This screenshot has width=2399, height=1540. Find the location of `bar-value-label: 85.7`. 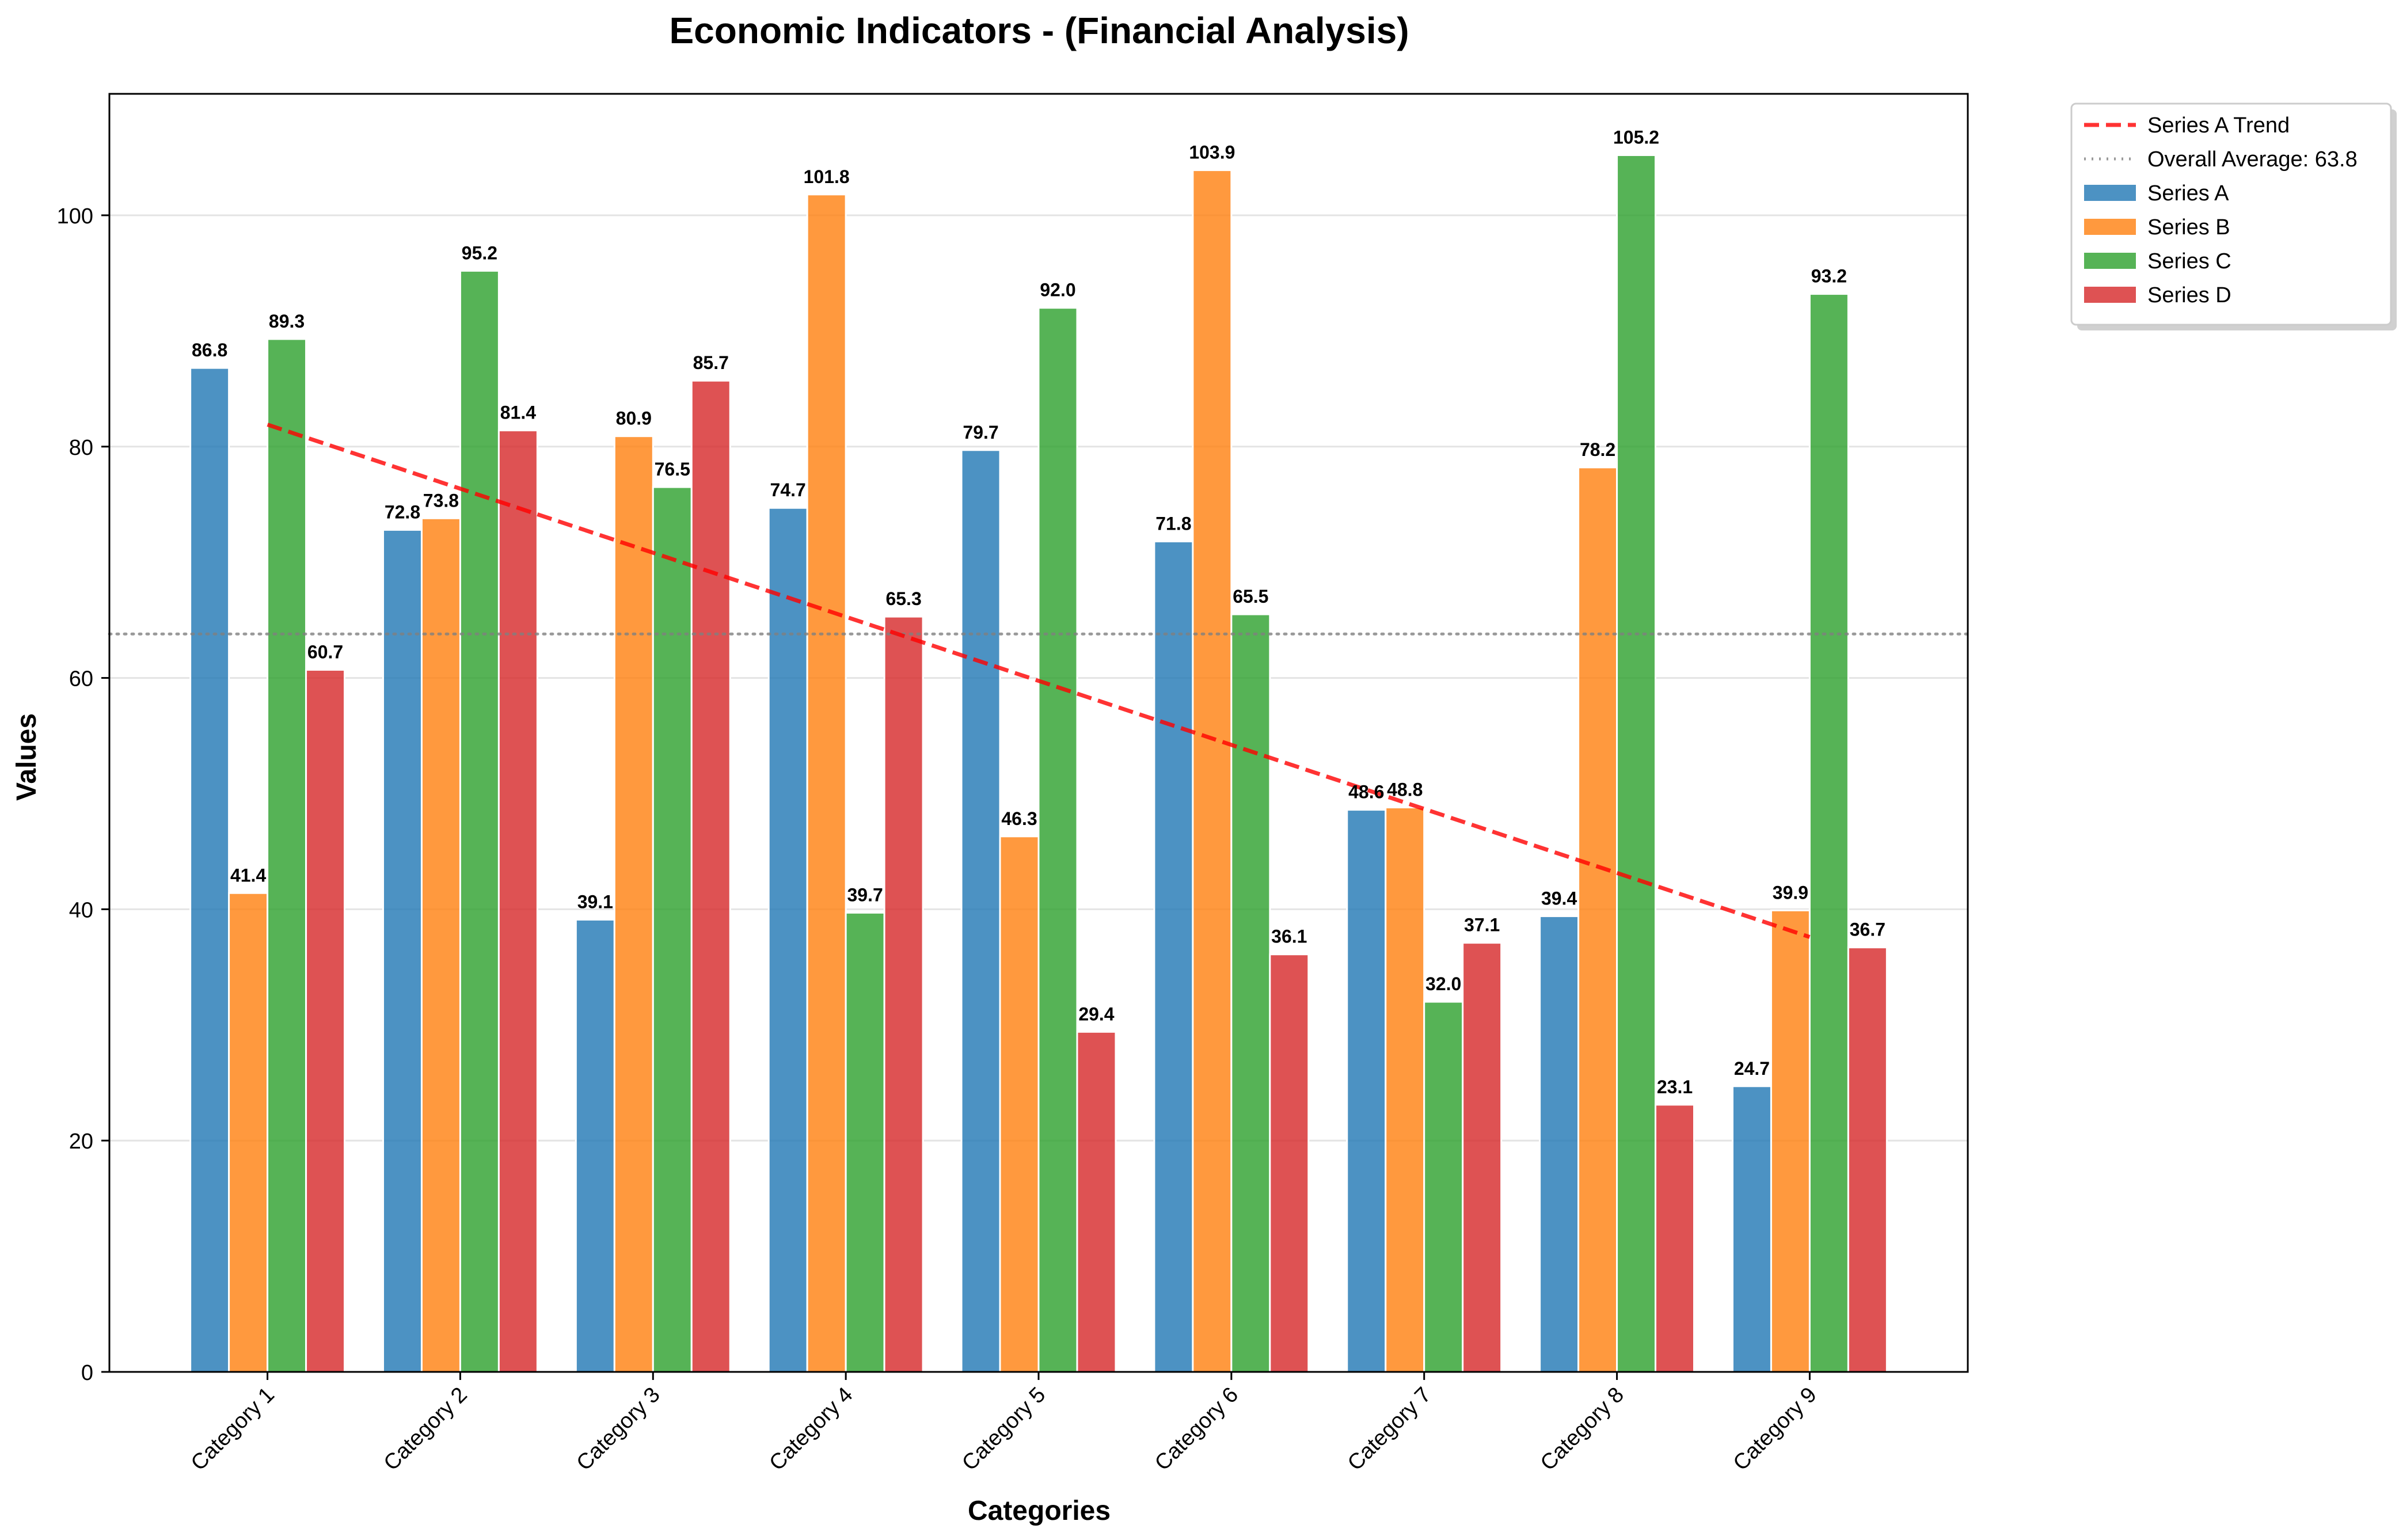

bar-value-label: 85.7 is located at coordinates (711, 362).